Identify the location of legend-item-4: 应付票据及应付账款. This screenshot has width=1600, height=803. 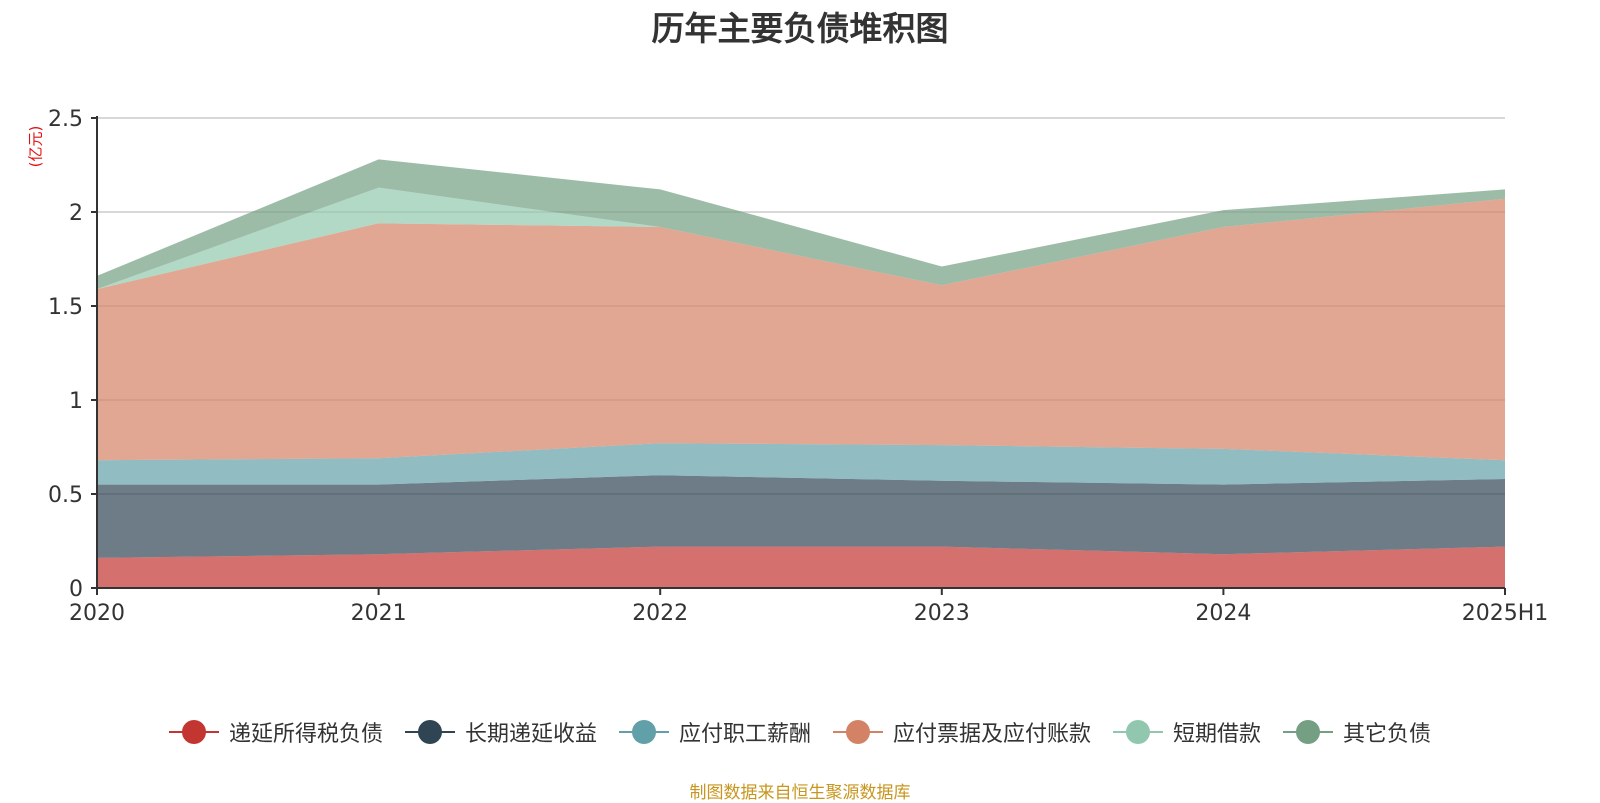
(962, 732).